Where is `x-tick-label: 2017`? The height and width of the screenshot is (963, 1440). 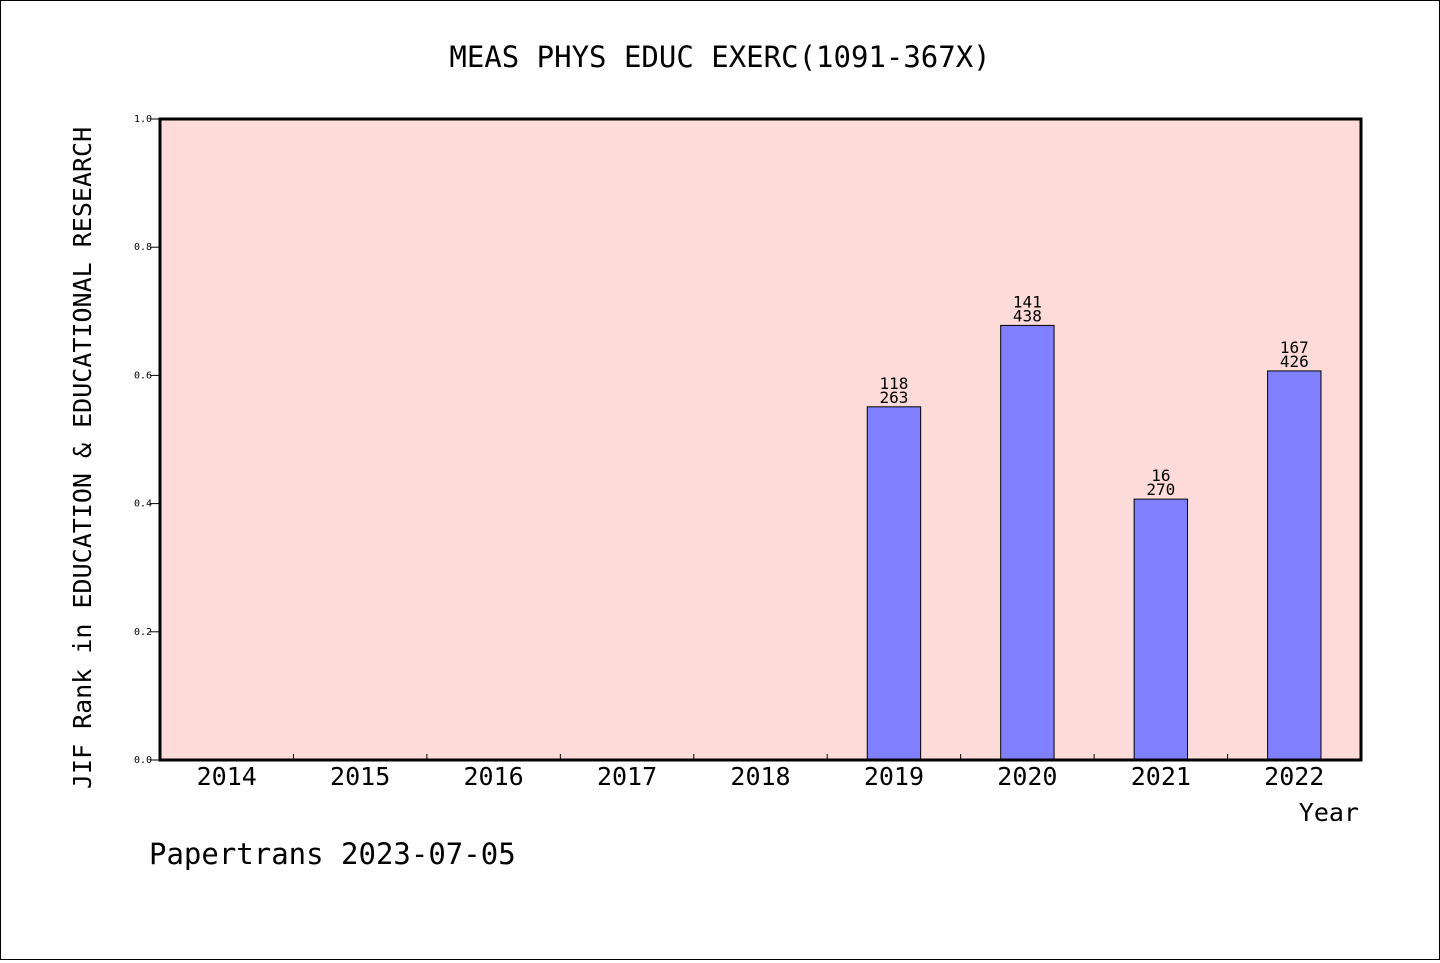 x-tick-label: 2017 is located at coordinates (627, 776).